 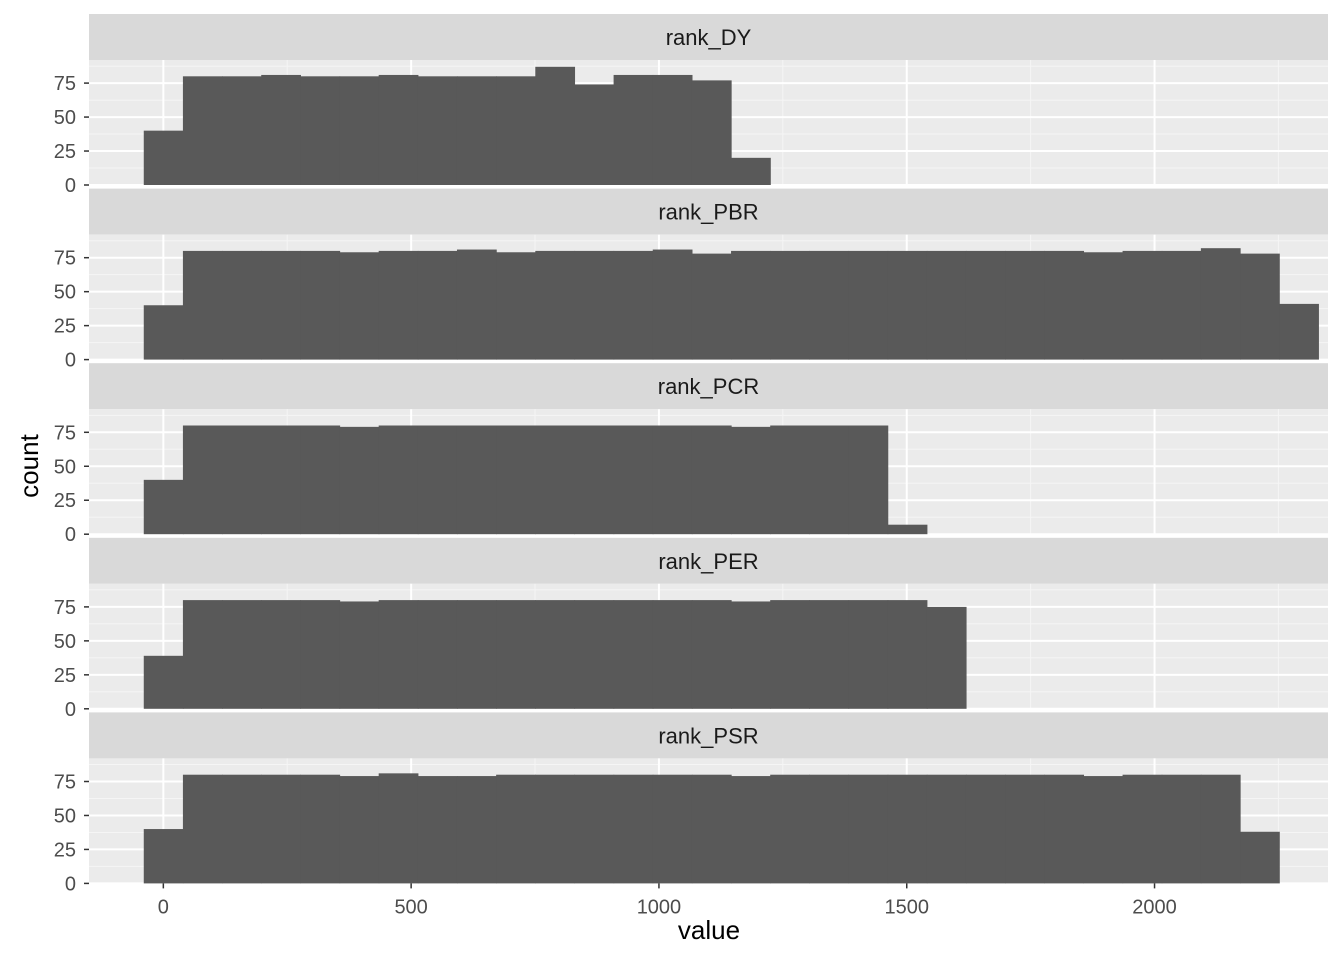 I want to click on x-axis-title: value, so click(x=709, y=930).